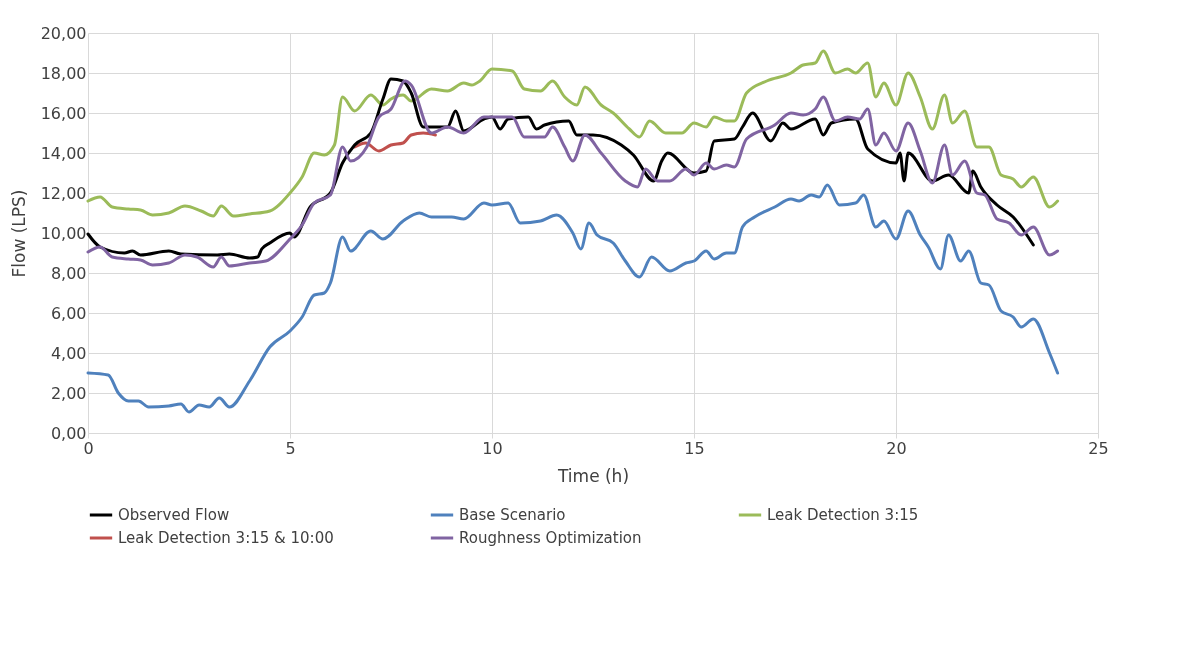 The height and width of the screenshot is (654, 1201). What do you see at coordinates (63, 153) in the screenshot?
I see `y-tick-label: 14,00` at bounding box center [63, 153].